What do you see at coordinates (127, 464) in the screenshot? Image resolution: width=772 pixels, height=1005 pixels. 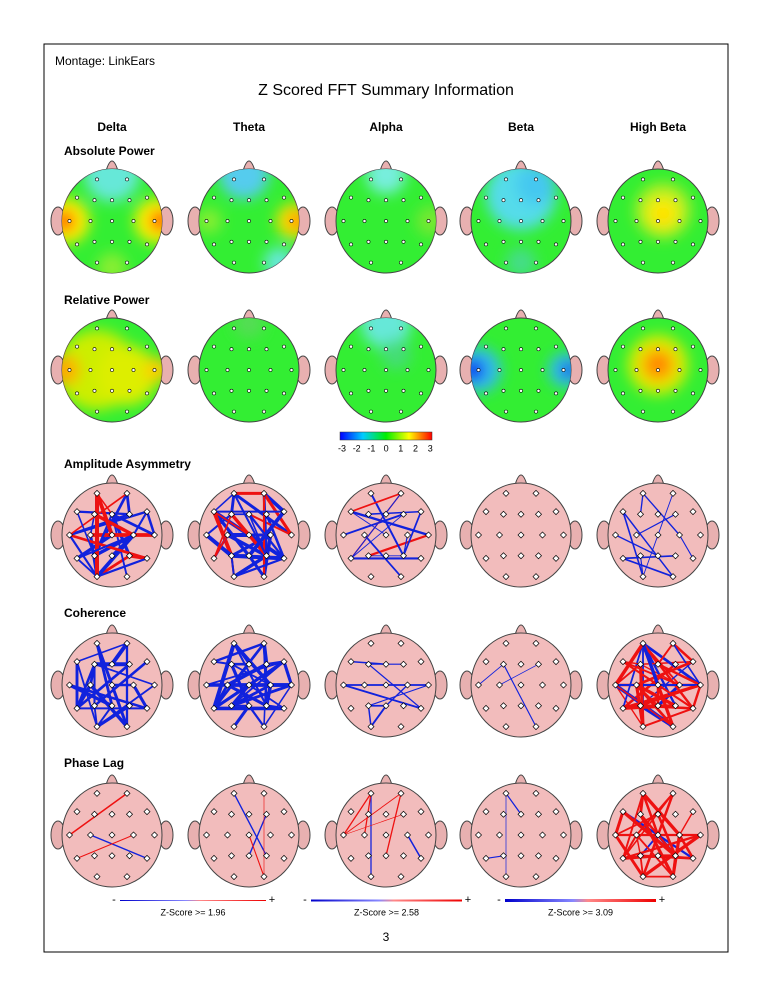 I see `row-label: Amplitude Asymmetry` at bounding box center [127, 464].